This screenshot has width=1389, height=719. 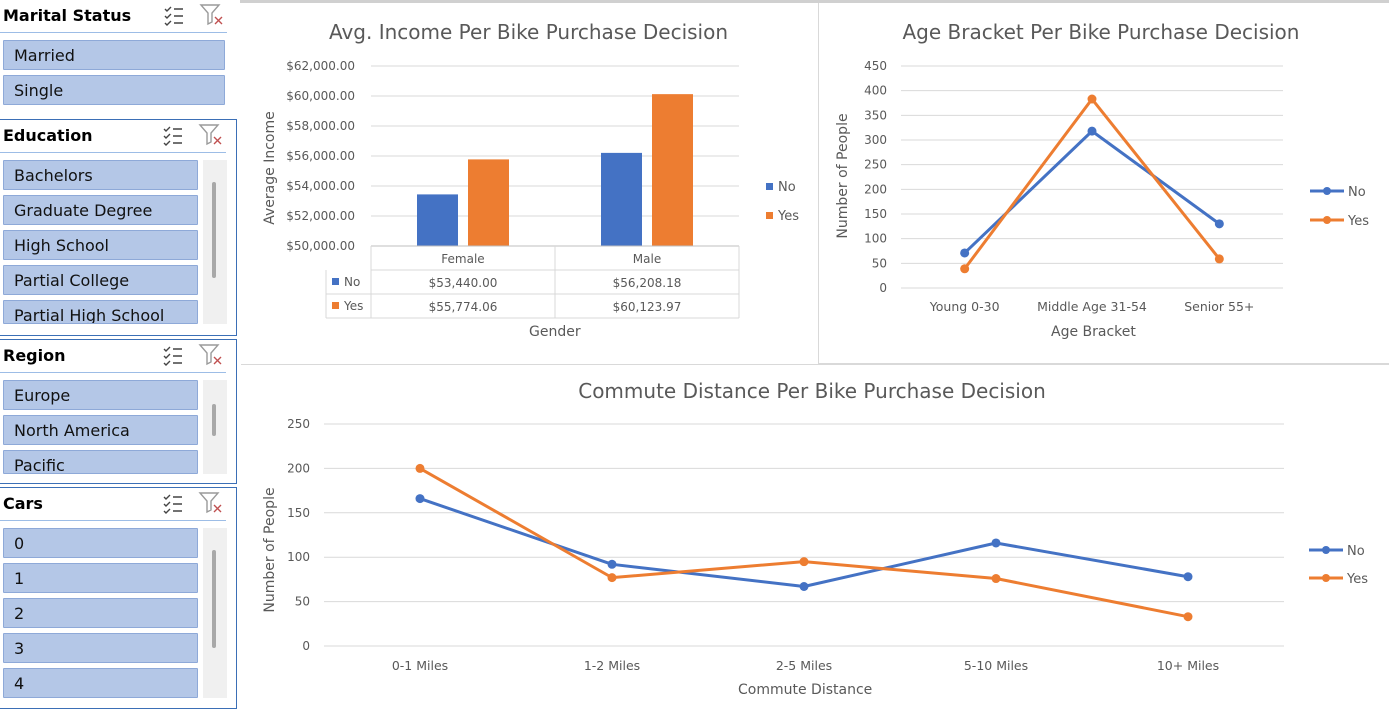 What do you see at coordinates (100, 683) in the screenshot?
I see `slicer-item-cars-4: 4` at bounding box center [100, 683].